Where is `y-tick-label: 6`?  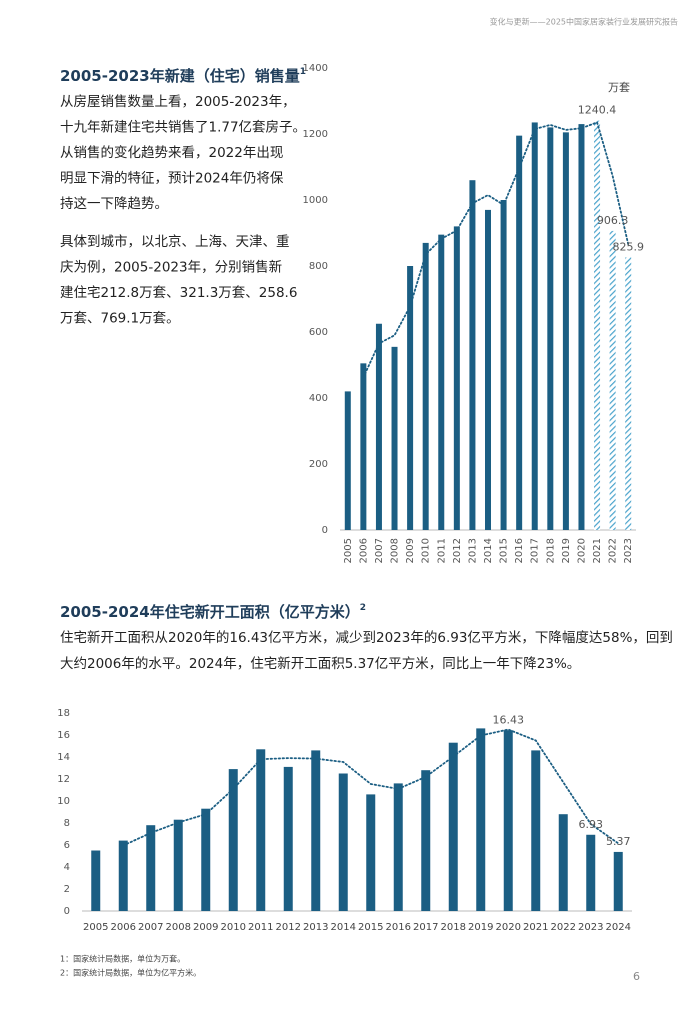 y-tick-label: 6 is located at coordinates (67, 845).